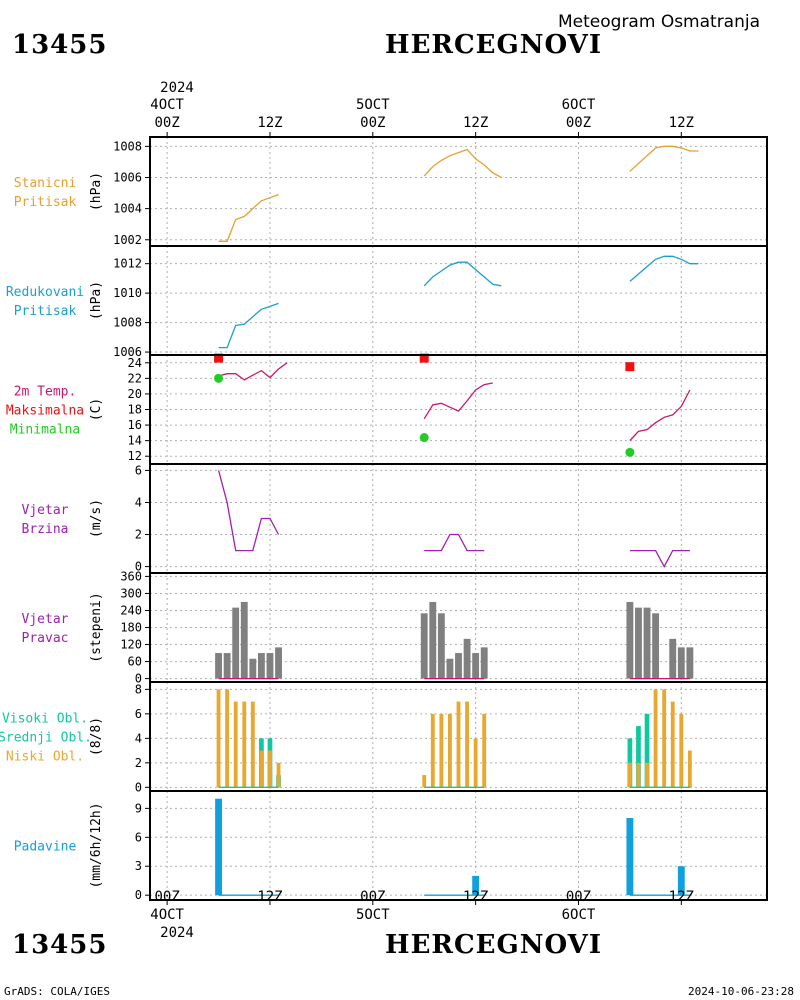 The width and height of the screenshot is (800, 1000). Describe the element at coordinates (127, 293) in the screenshot. I see `ytick-label-reduced-pressure: 1010` at that location.